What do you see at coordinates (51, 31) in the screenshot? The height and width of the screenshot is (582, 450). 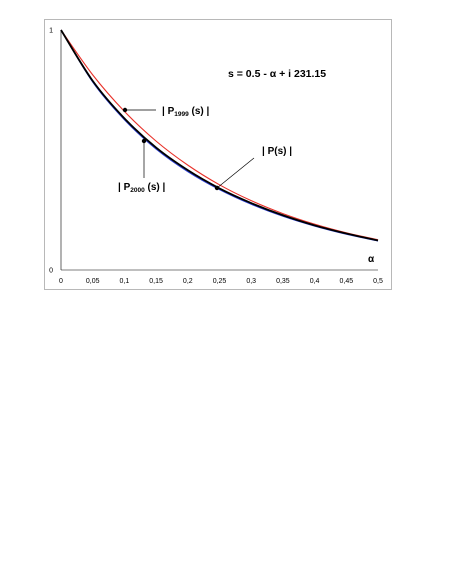 I see `y-tick-label: 1` at bounding box center [51, 31].